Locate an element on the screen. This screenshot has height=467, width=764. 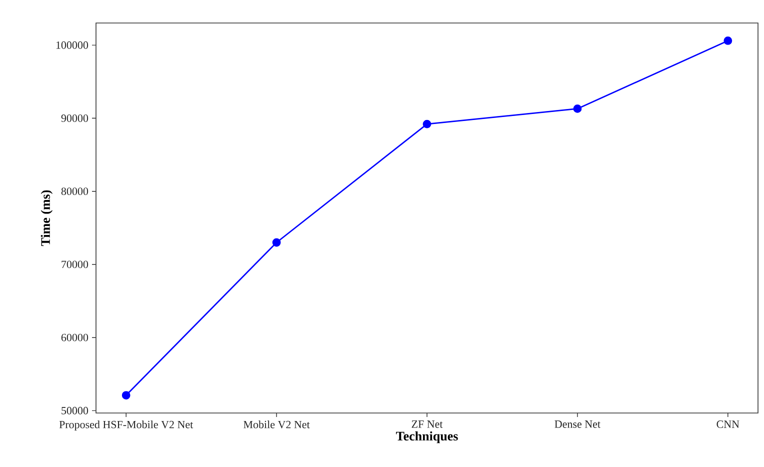
y-tick-label: 100000 is located at coordinates (72, 45).